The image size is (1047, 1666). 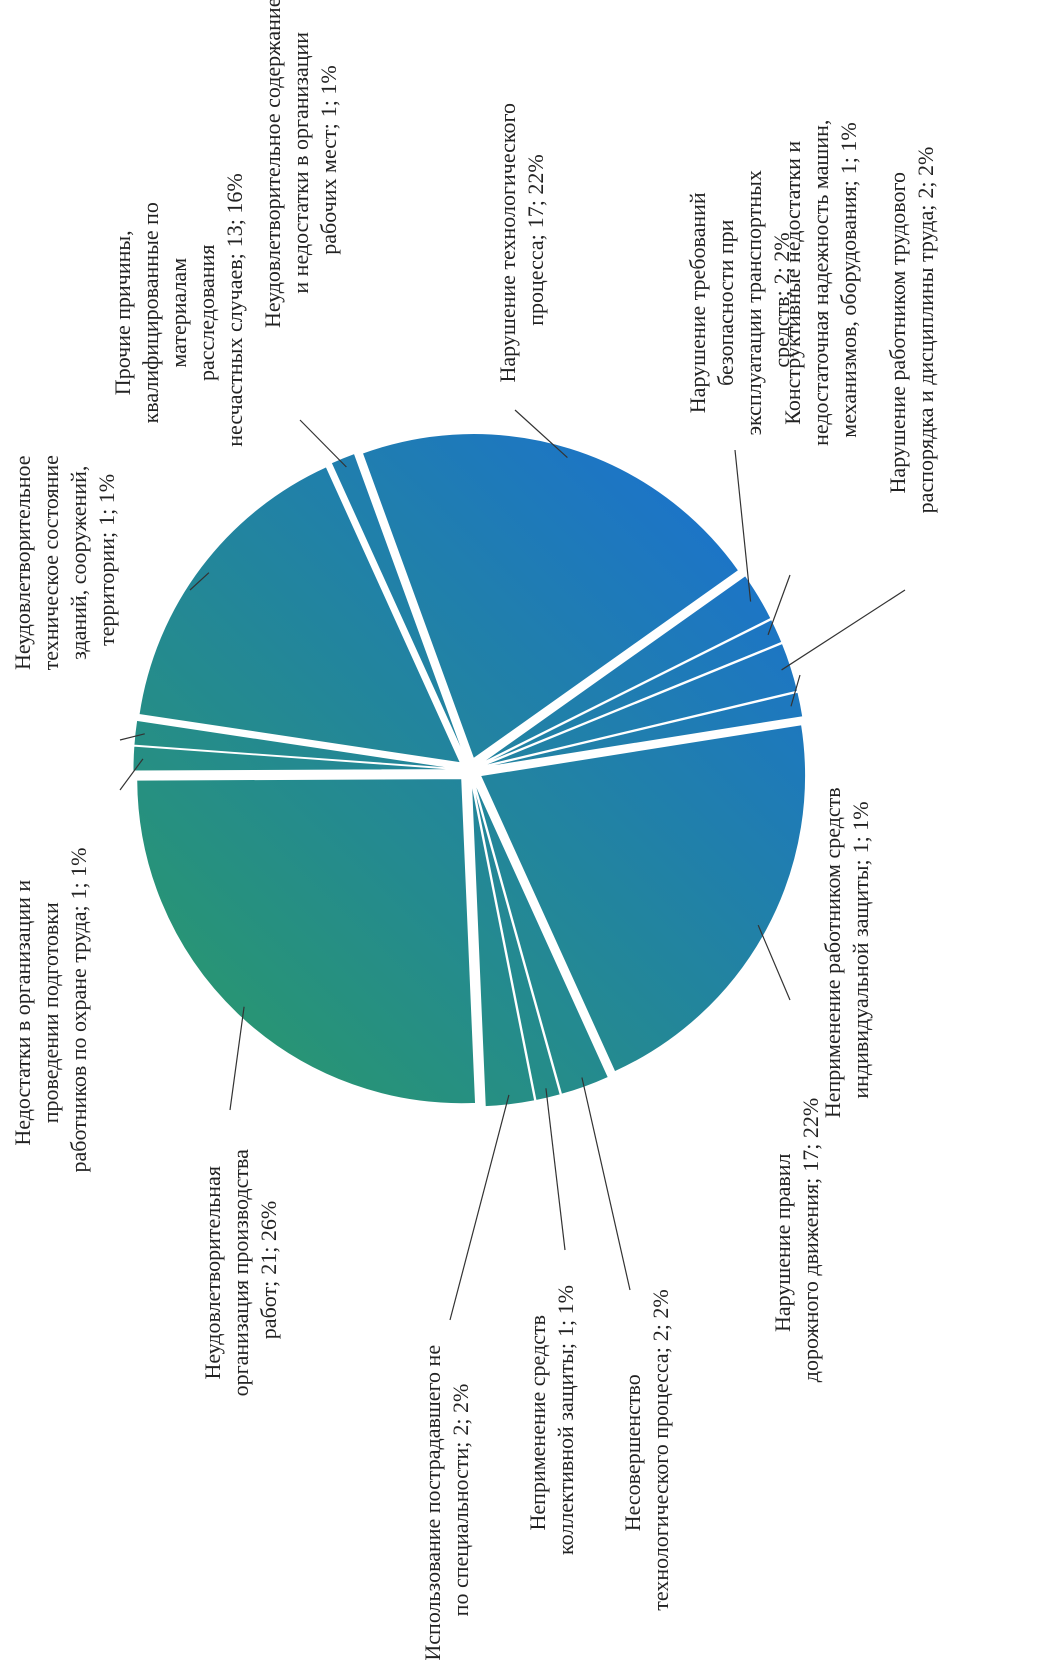 What do you see at coordinates (897, 330) in the screenshot?
I see `label-line: Нарушение работником трудового` at bounding box center [897, 330].